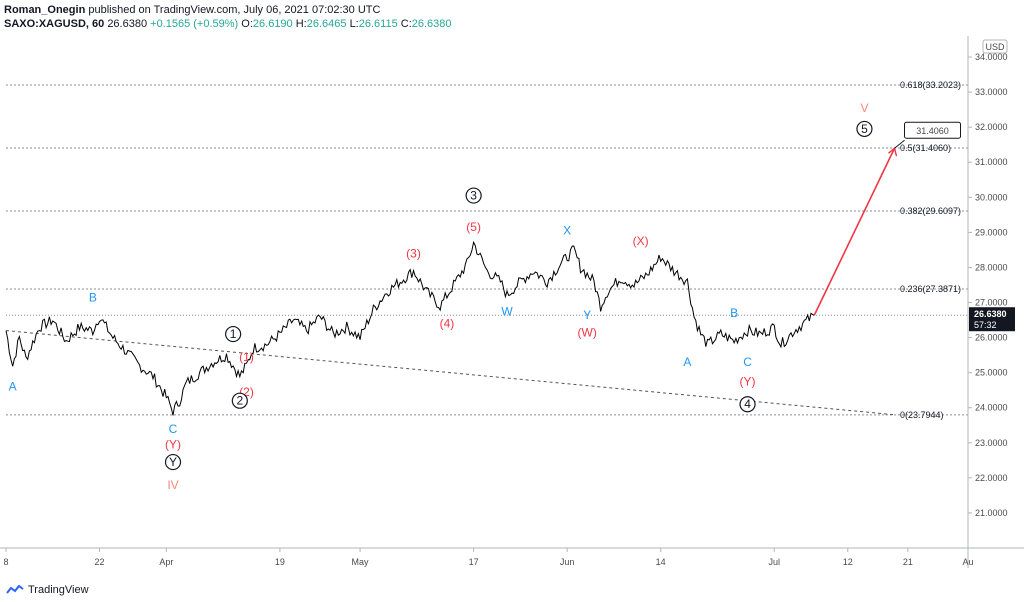 This screenshot has height=602, width=1024. I want to click on y-tick-label: 34.0000, so click(991, 57).